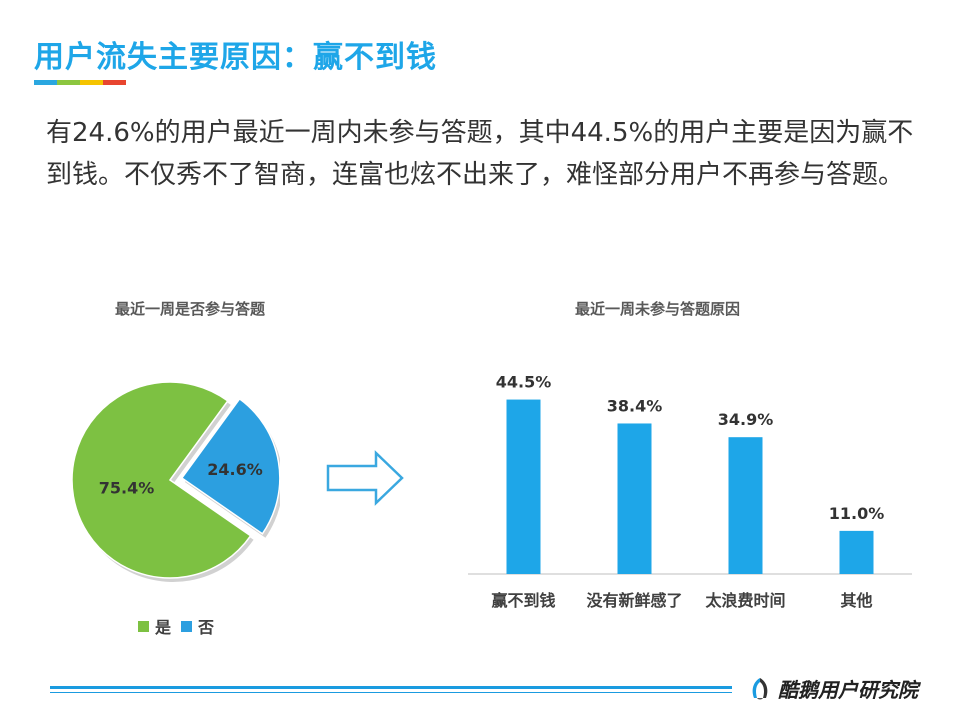 This screenshot has height=720, width=960. What do you see at coordinates (154, 626) in the screenshot?
I see `legend-item-yes: 是` at bounding box center [154, 626].